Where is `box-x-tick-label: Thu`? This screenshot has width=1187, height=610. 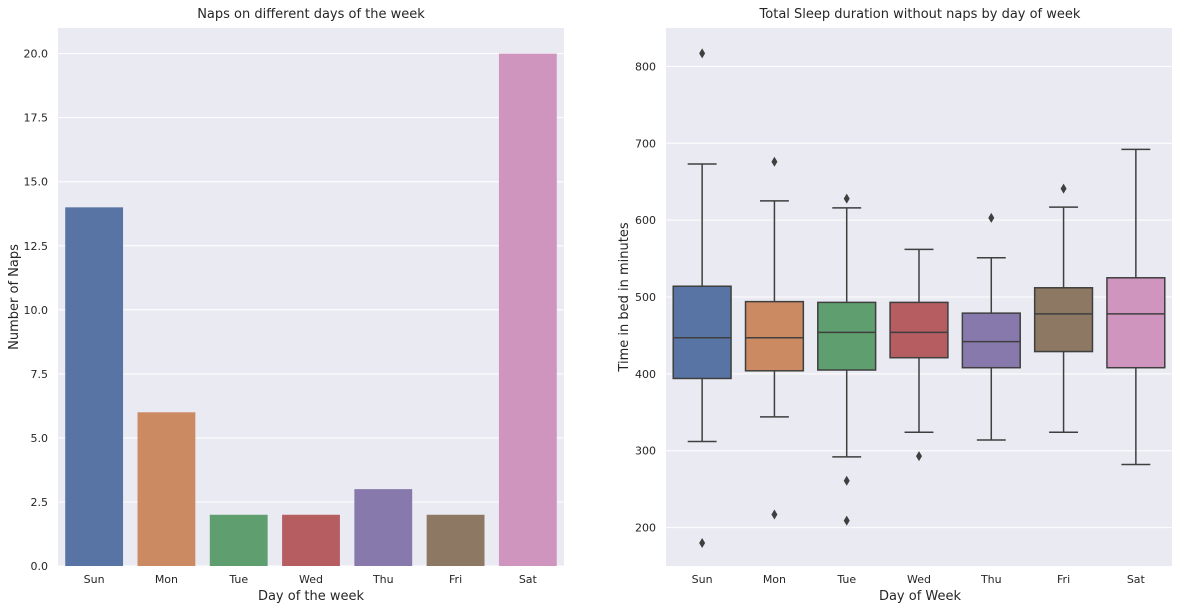
box-x-tick-label: Thu is located at coordinates (991, 579).